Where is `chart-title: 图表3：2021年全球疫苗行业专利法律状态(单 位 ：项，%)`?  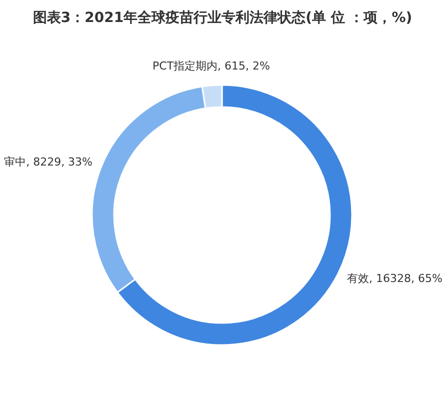
chart-title: 图表3：2021年全球疫苗行业专利法律状态(单 位 ：项，%) is located at coordinates (222, 17).